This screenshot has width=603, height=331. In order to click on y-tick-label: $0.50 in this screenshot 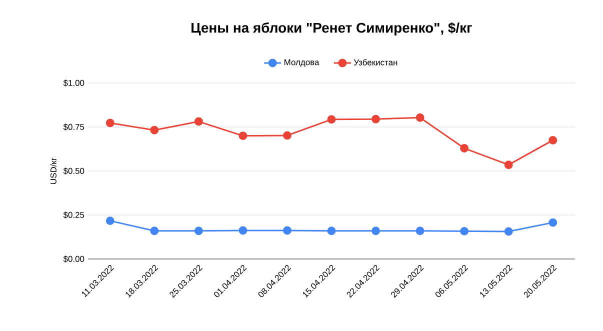, I will do `click(73, 171)`.